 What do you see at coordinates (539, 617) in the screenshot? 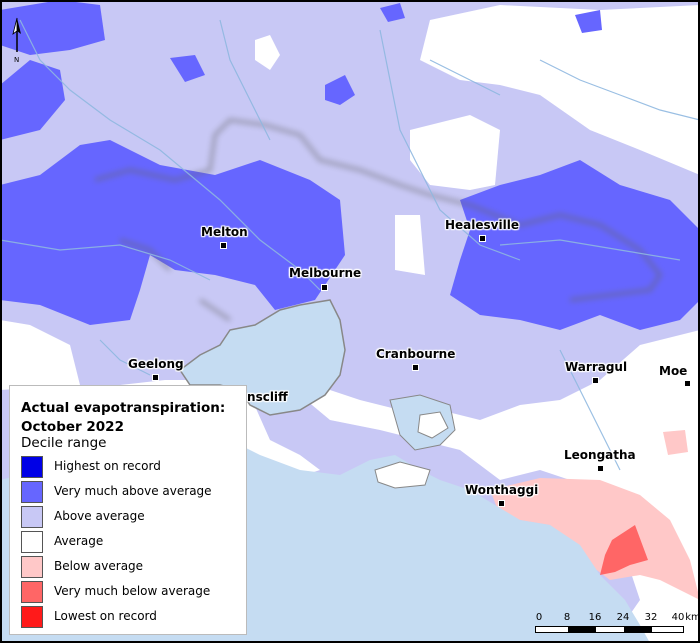
I see `scale-tick-label: 0` at bounding box center [539, 617].